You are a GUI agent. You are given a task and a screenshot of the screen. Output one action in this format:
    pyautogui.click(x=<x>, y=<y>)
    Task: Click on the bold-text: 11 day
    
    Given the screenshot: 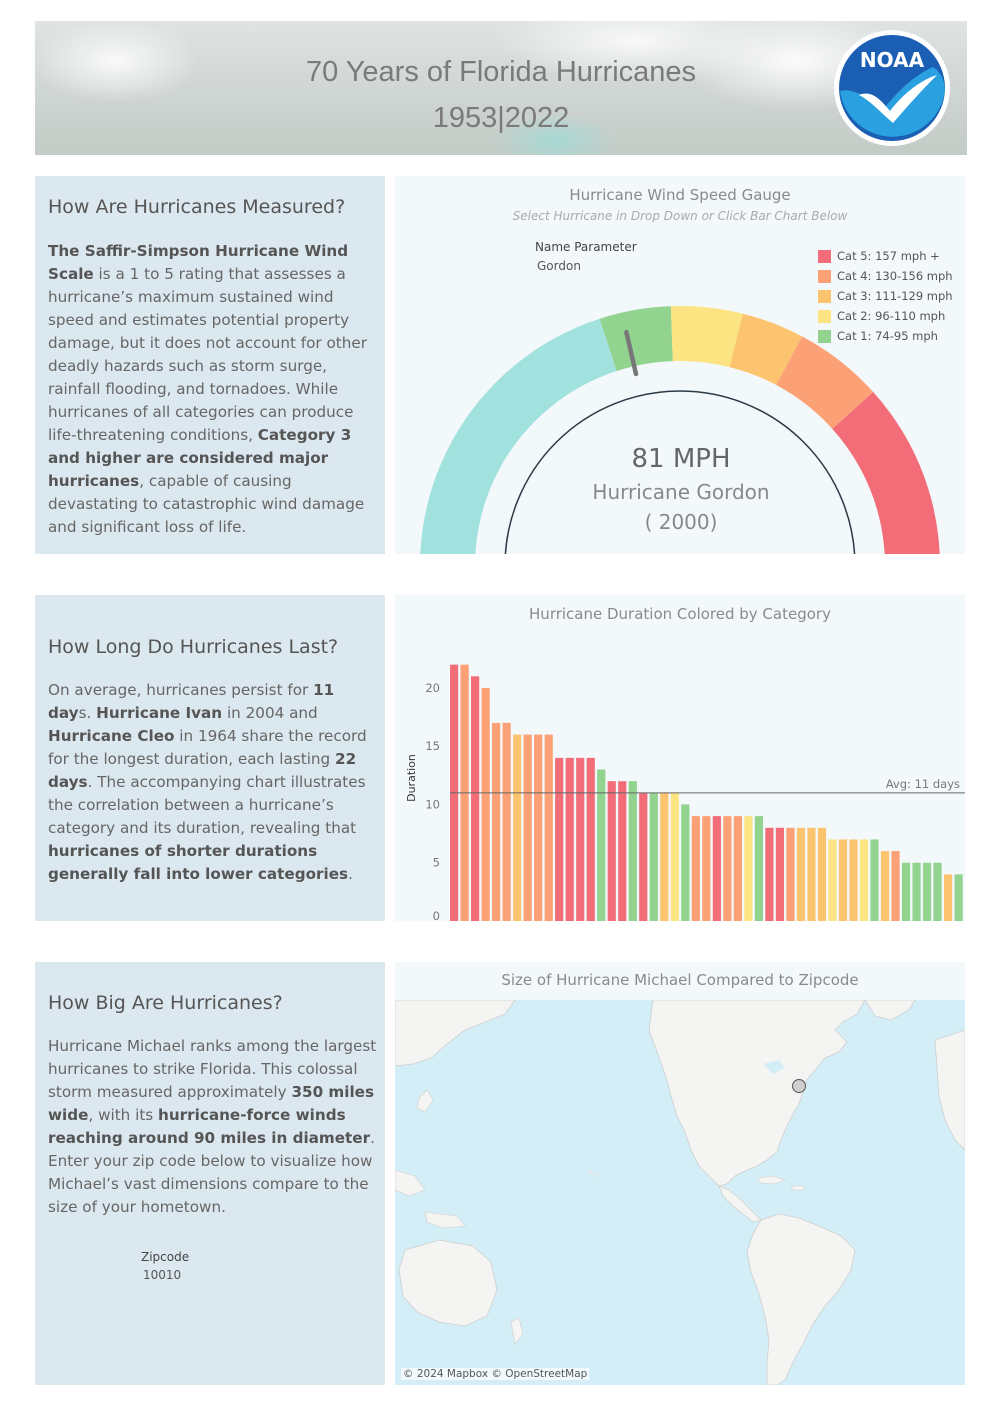 What is the action you would take?
    pyautogui.click(x=191, y=701)
    